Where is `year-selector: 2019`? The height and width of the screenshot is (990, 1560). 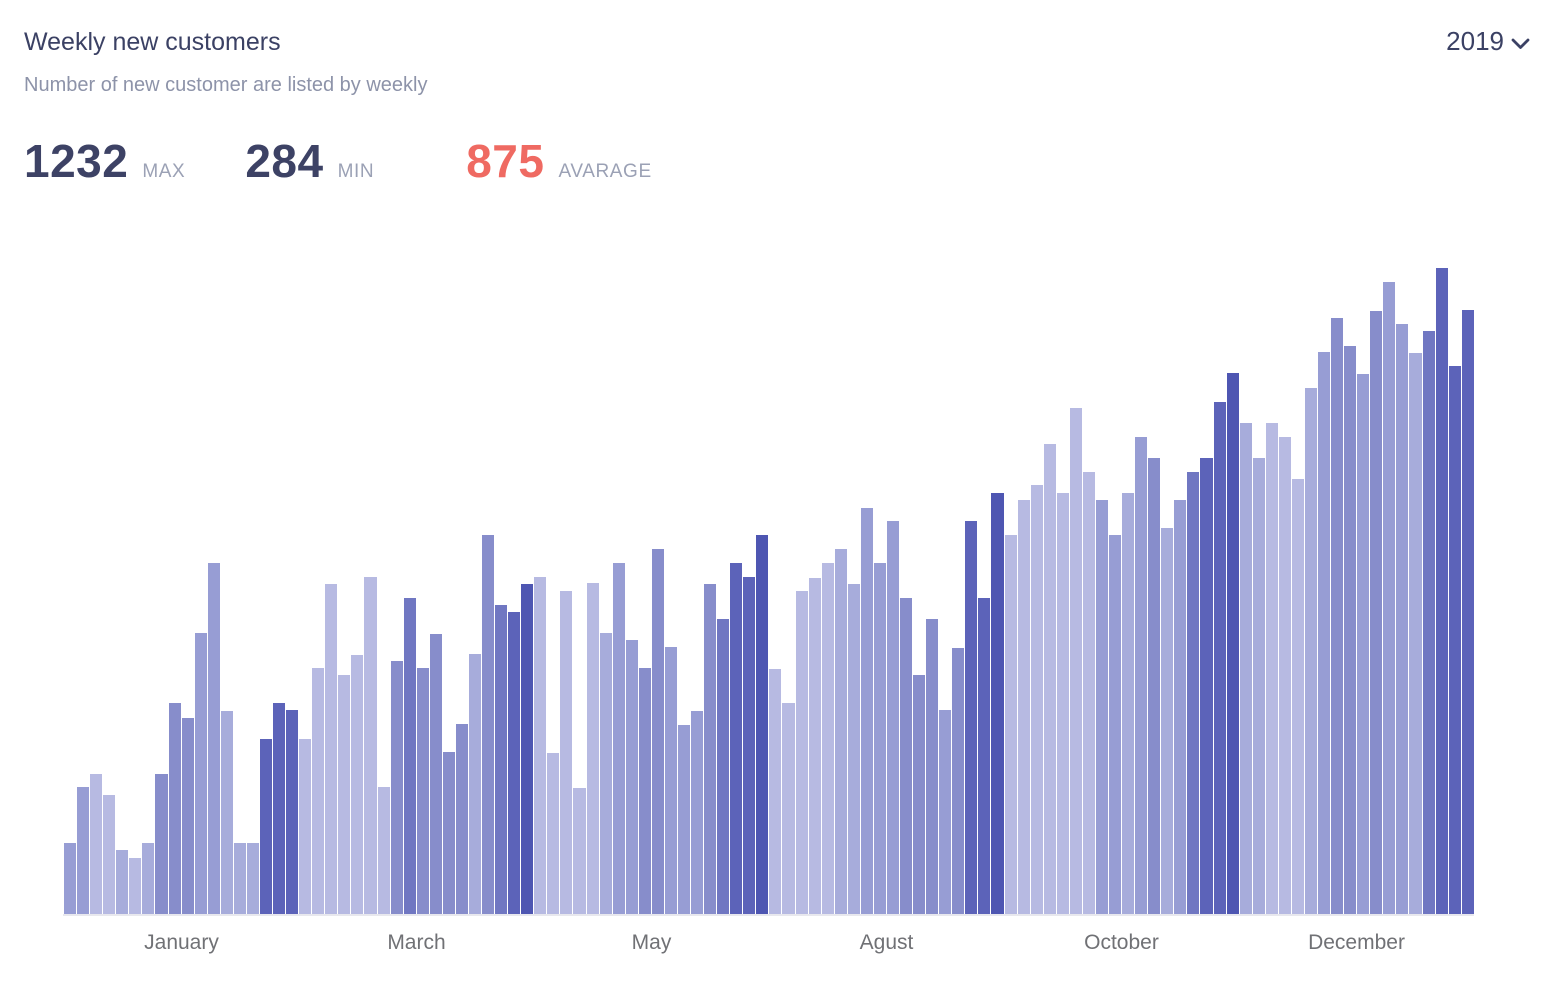 year-selector: 2019 is located at coordinates (1488, 41).